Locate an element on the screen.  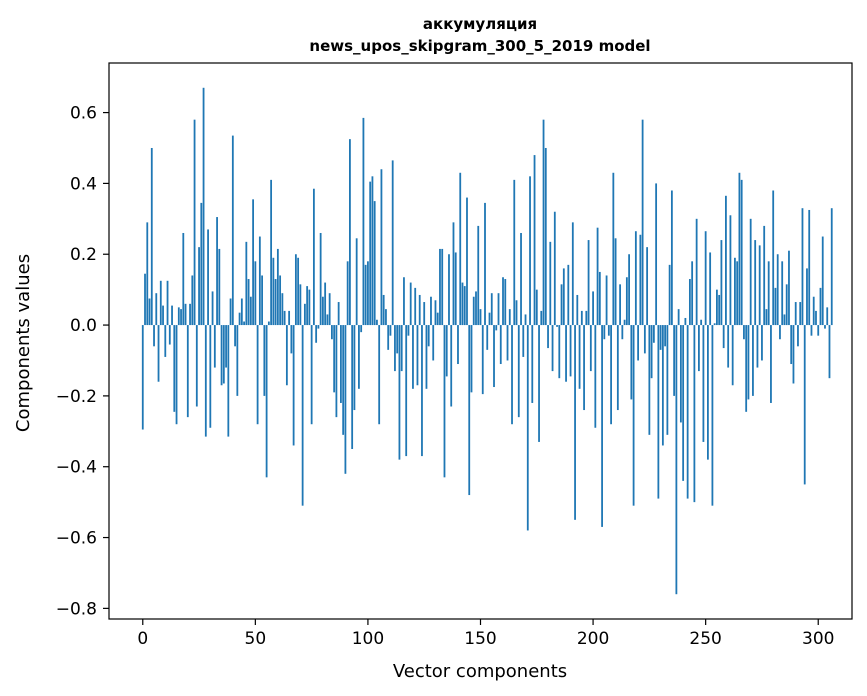
x-tick-label: 50 is located at coordinates (256, 639).